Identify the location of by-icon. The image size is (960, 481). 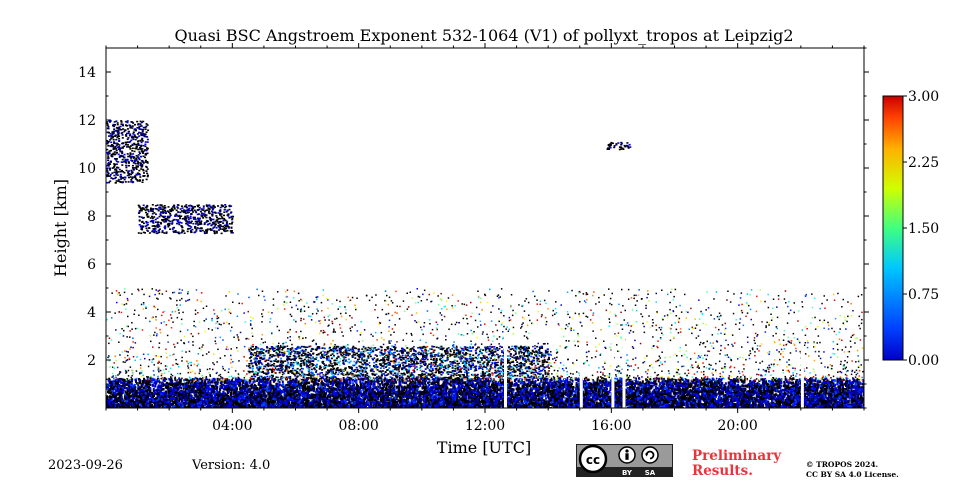
(627, 455).